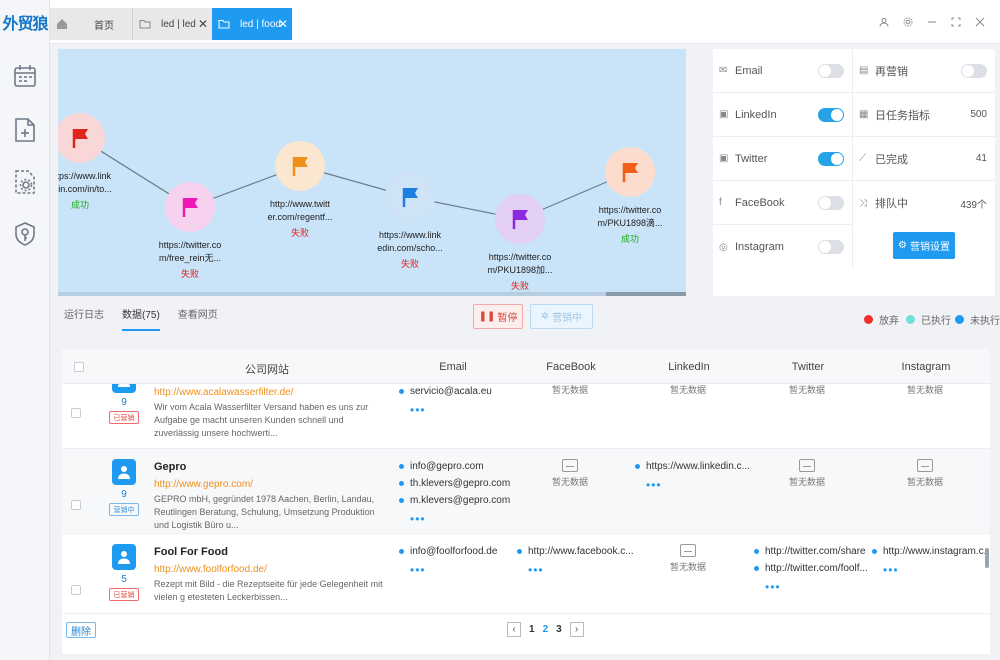 This screenshot has width=1000, height=660. Describe the element at coordinates (884, 22) in the screenshot. I see `user-icon` at that location.